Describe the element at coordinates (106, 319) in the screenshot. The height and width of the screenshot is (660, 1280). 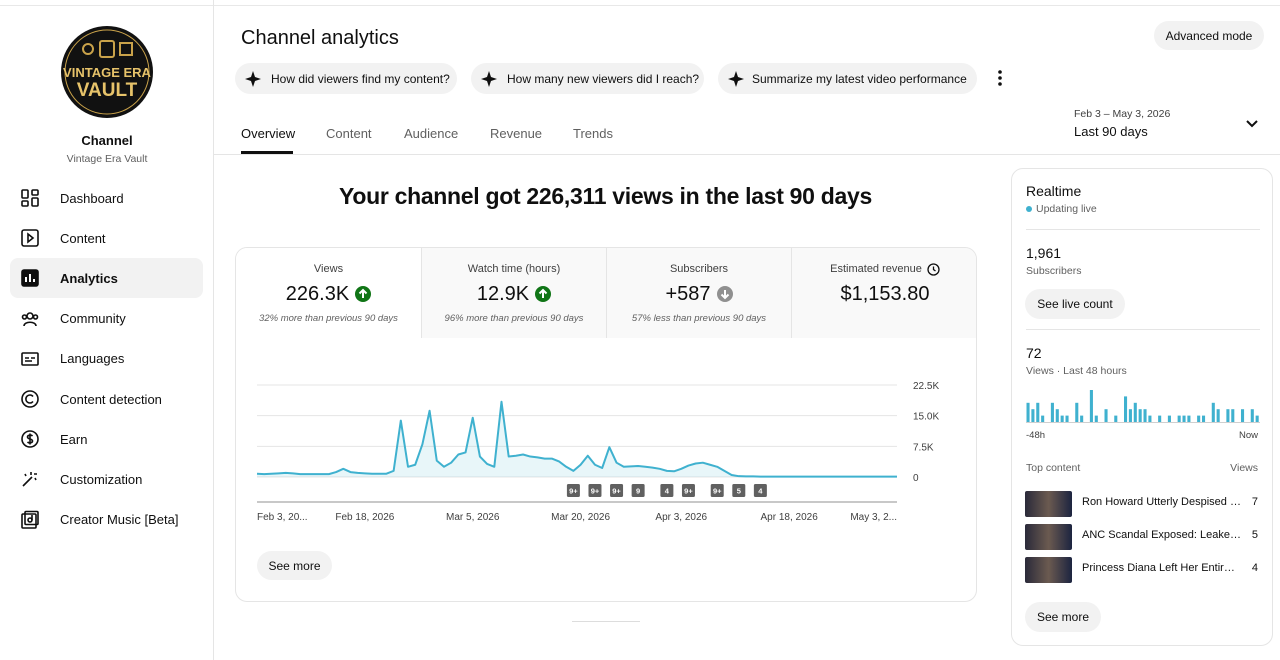
I see `nav-item: Community` at that location.